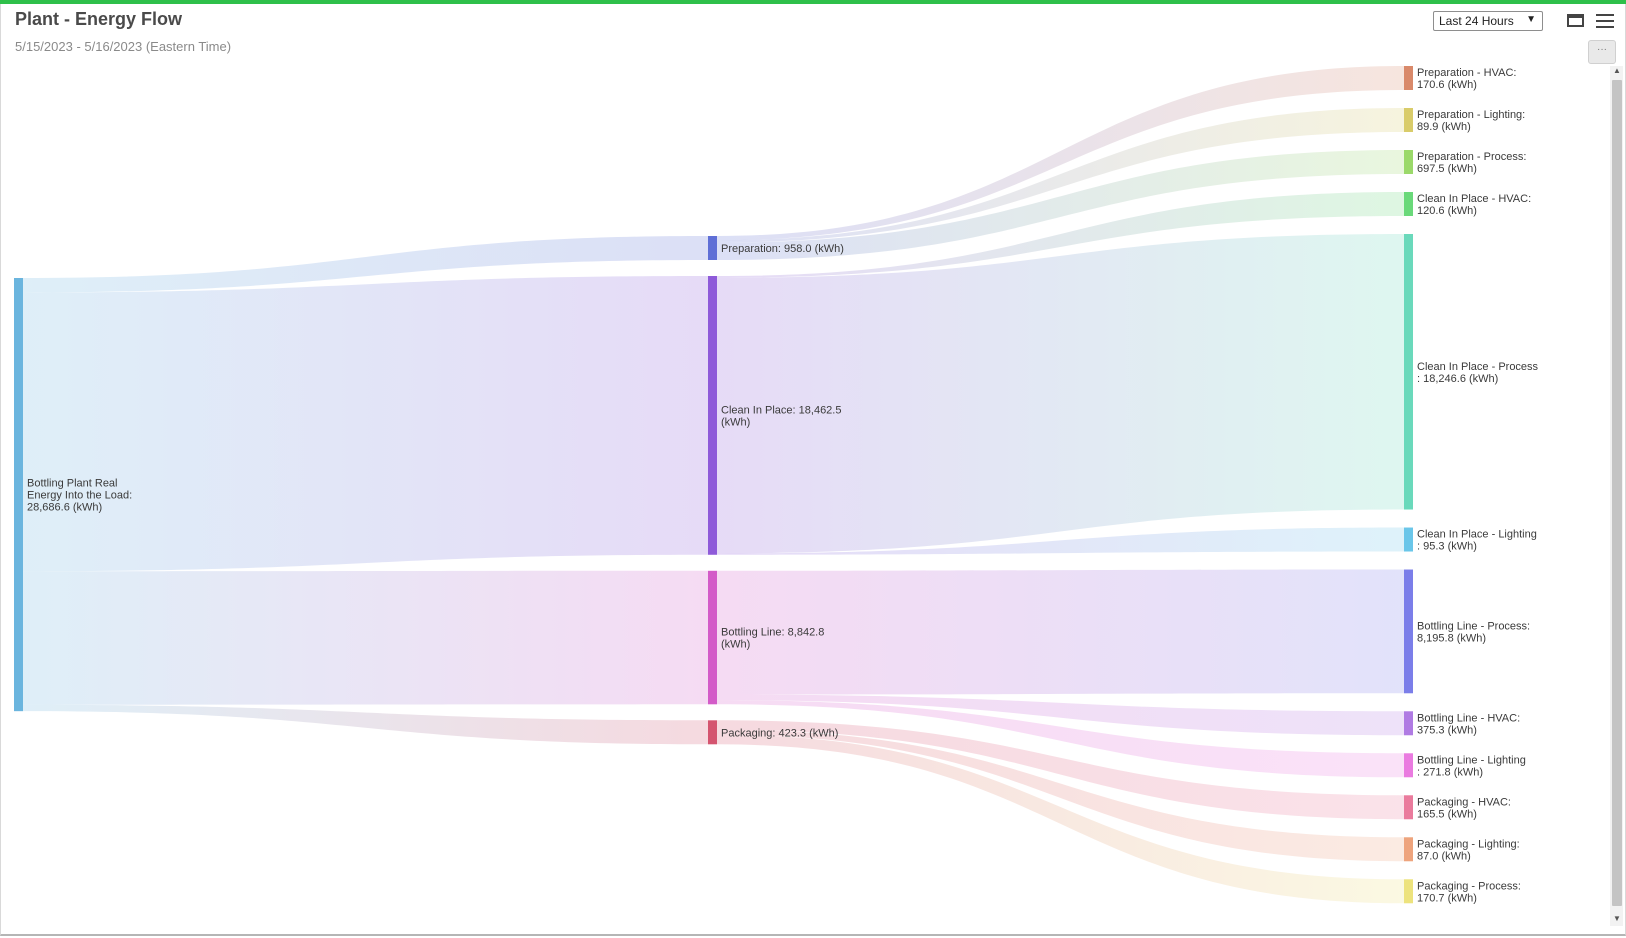 The width and height of the screenshot is (1626, 938). I want to click on sankey-node-pkg_hvac, so click(1408, 807).